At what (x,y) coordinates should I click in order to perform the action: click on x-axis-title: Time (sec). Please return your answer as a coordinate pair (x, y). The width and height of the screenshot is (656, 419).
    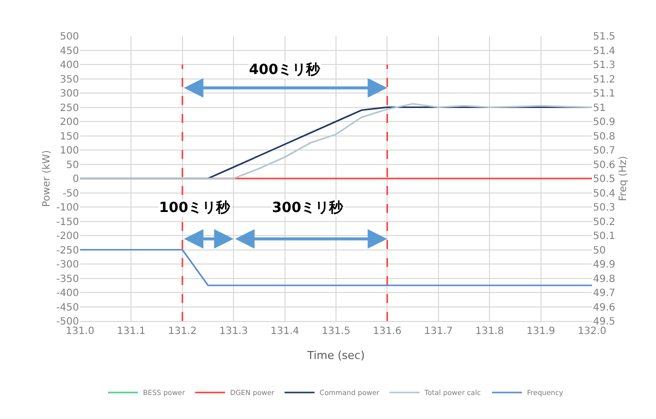
    Looking at the image, I should click on (335, 355).